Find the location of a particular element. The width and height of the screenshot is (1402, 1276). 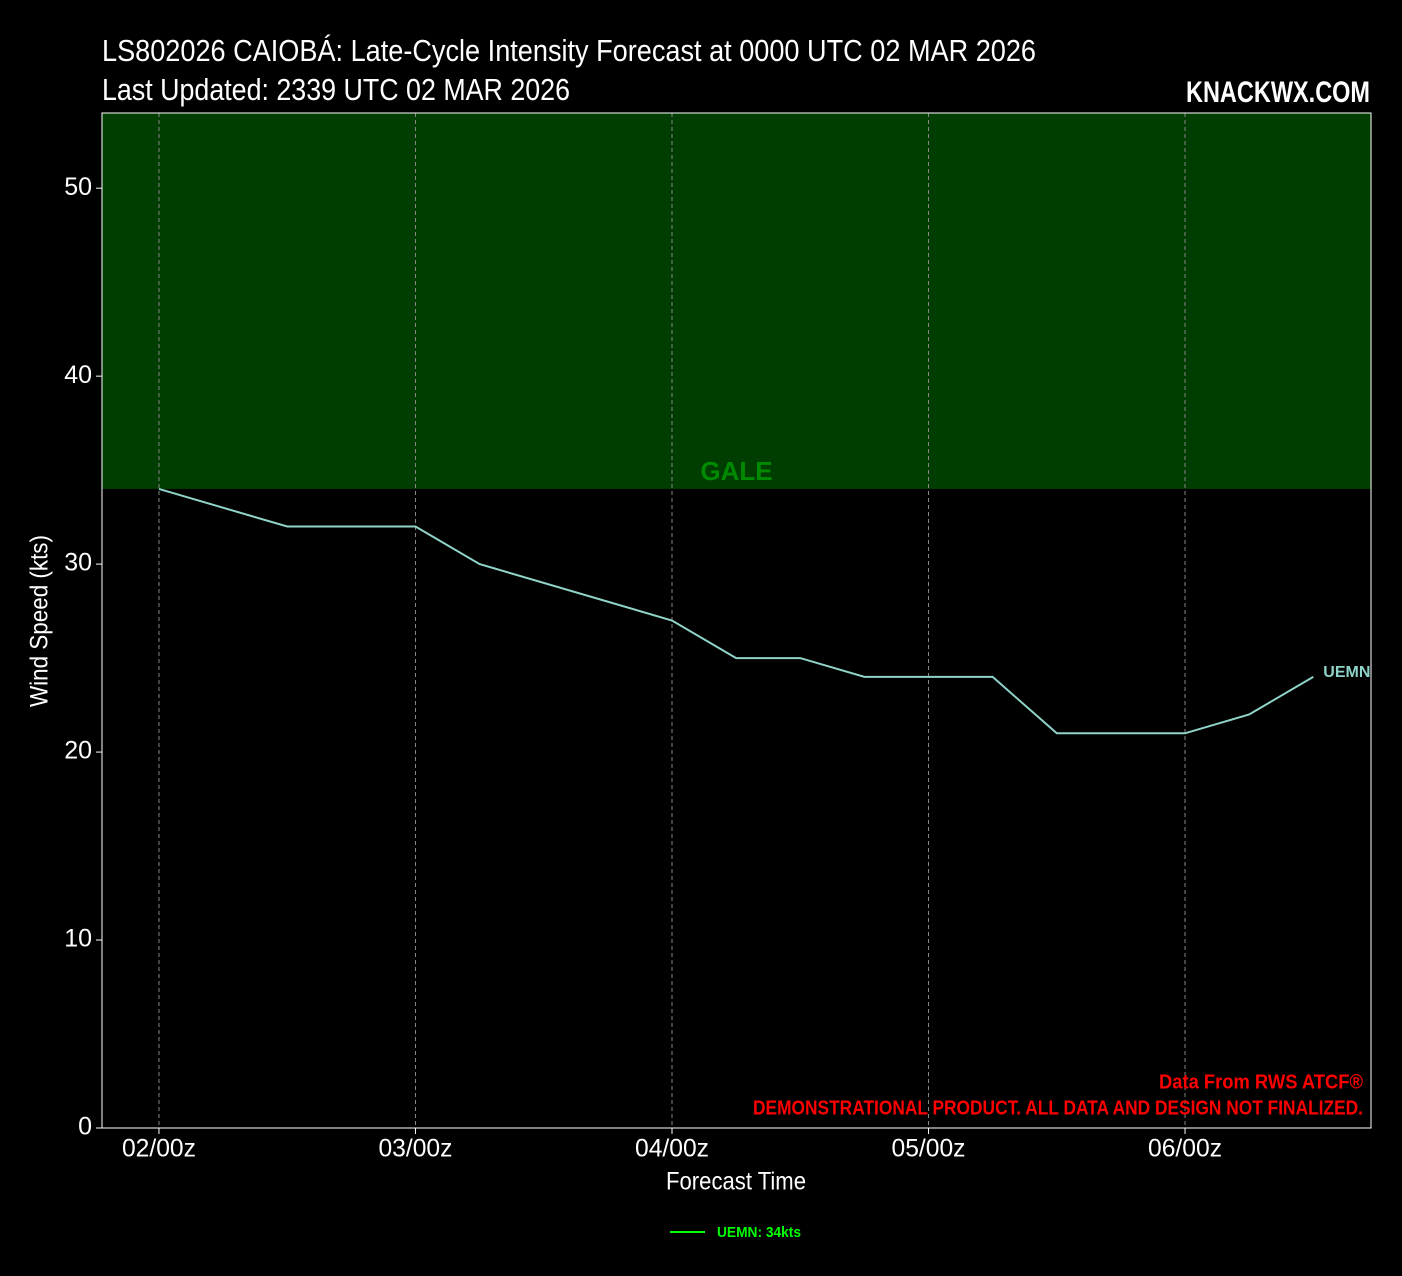

x-tick-label: 05/00z is located at coordinates (929, 1149).